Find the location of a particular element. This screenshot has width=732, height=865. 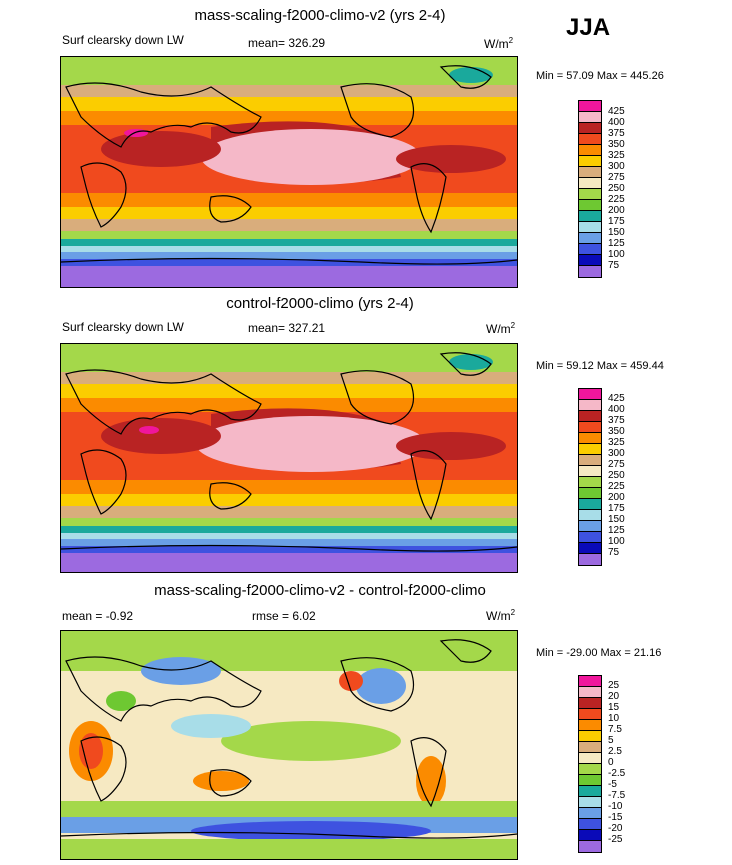

colorbar-label: 0 is located at coordinates (611, 762).